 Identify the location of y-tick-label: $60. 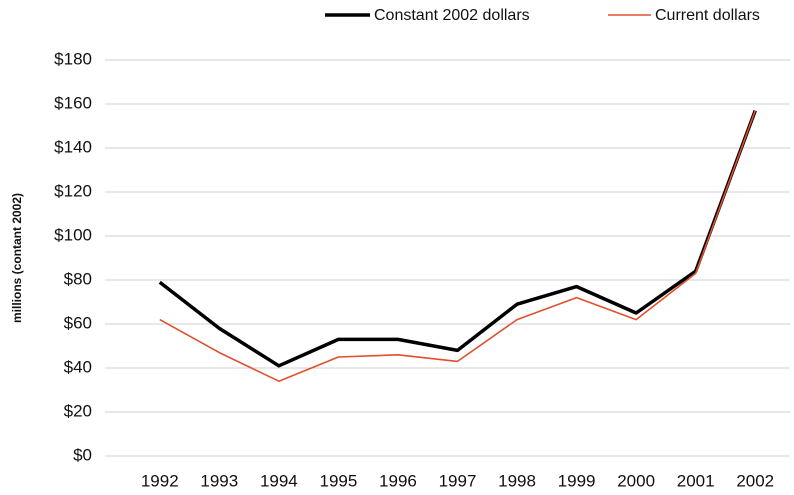
(78, 322).